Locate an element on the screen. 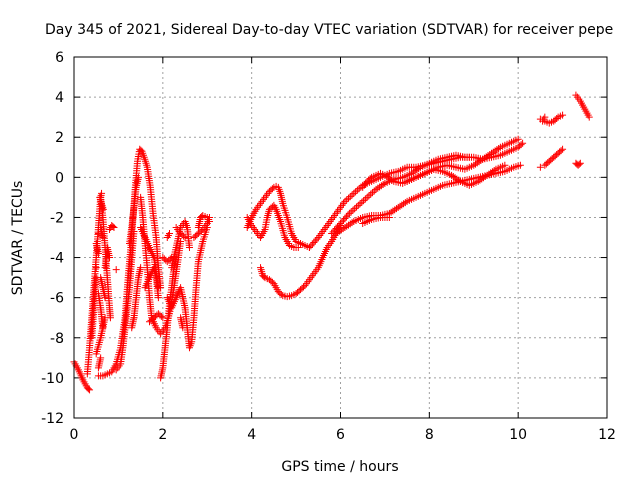 The image size is (640, 480). y-tick-label: -10 is located at coordinates (52, 379).